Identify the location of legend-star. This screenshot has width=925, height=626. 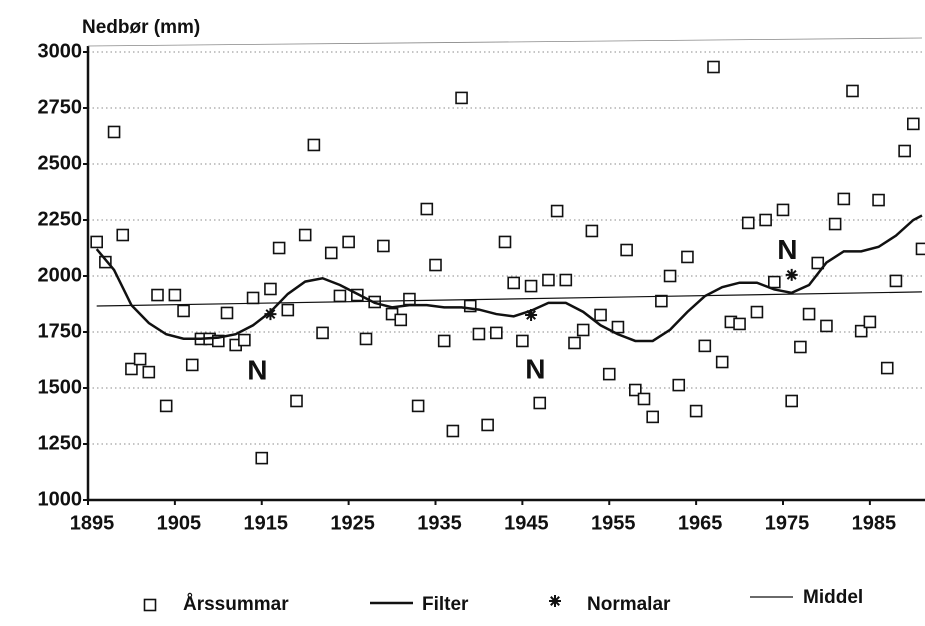
(555, 601).